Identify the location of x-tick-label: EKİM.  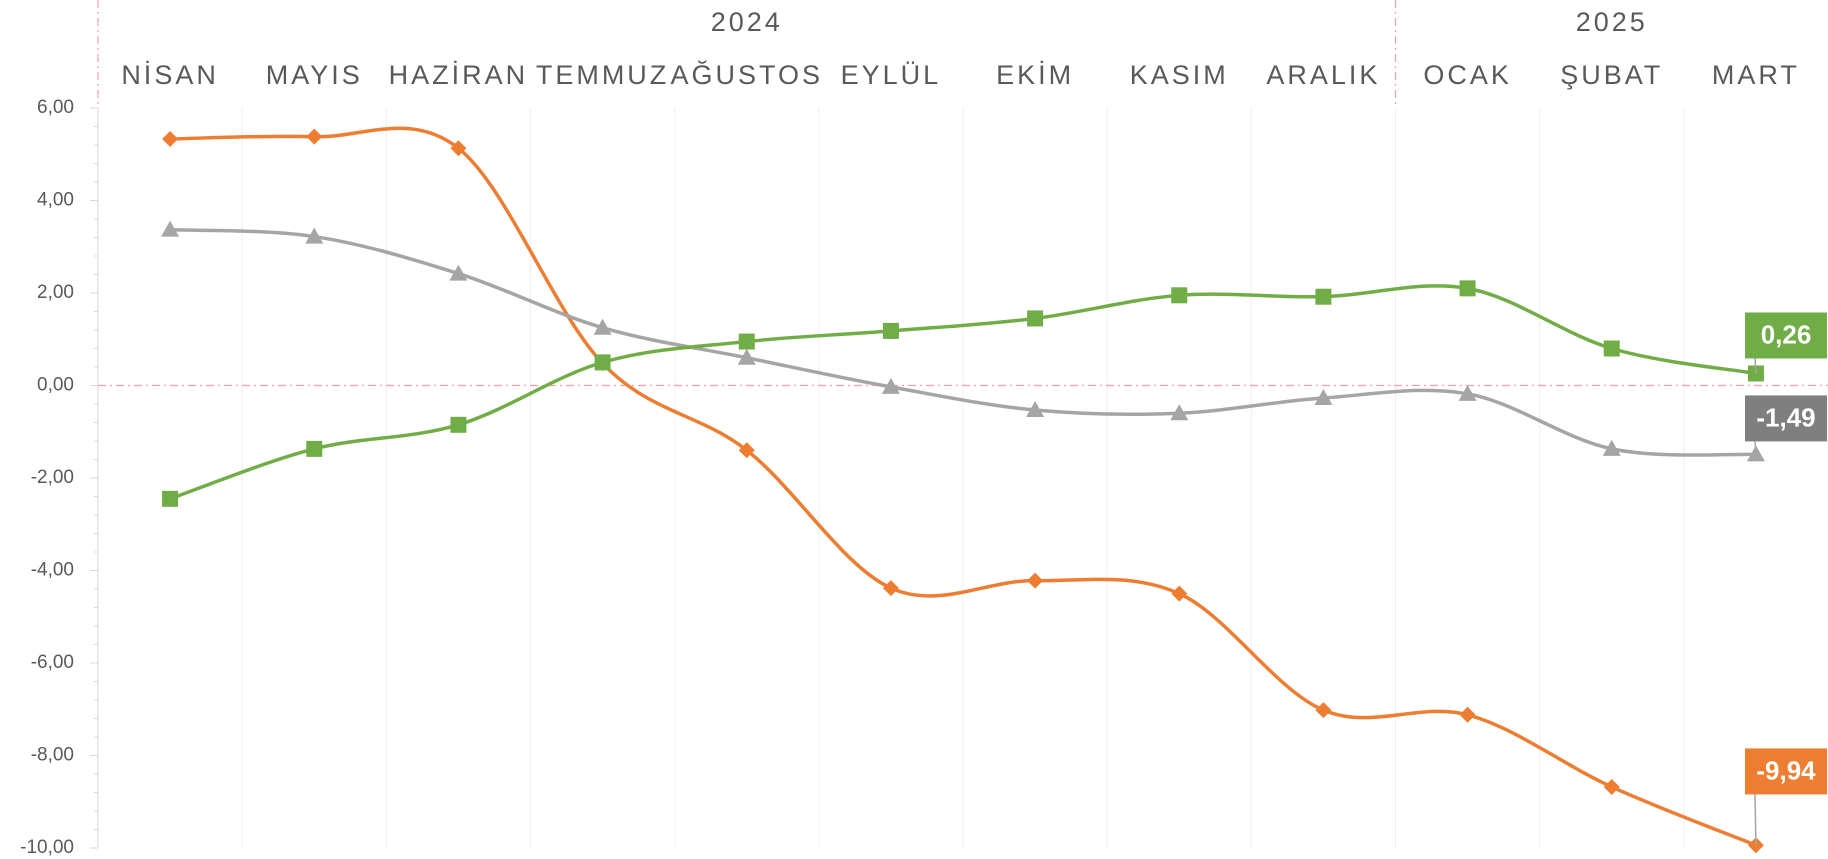
(1035, 74).